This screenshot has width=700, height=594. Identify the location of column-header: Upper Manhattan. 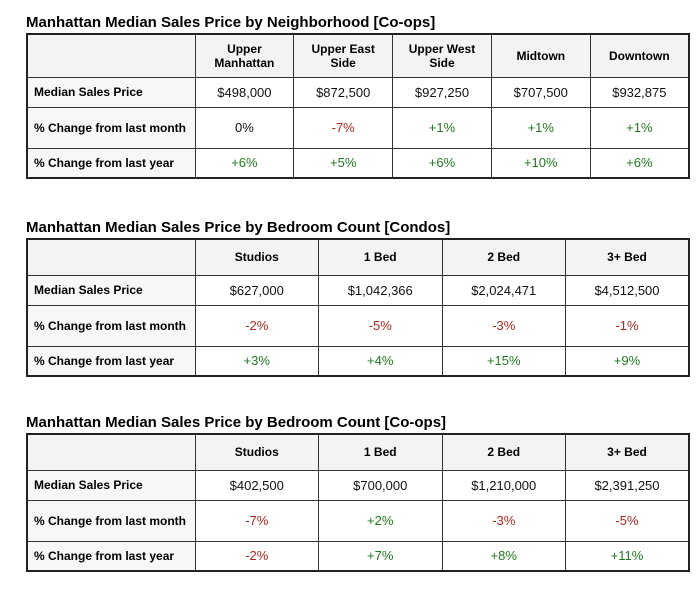
(244, 55).